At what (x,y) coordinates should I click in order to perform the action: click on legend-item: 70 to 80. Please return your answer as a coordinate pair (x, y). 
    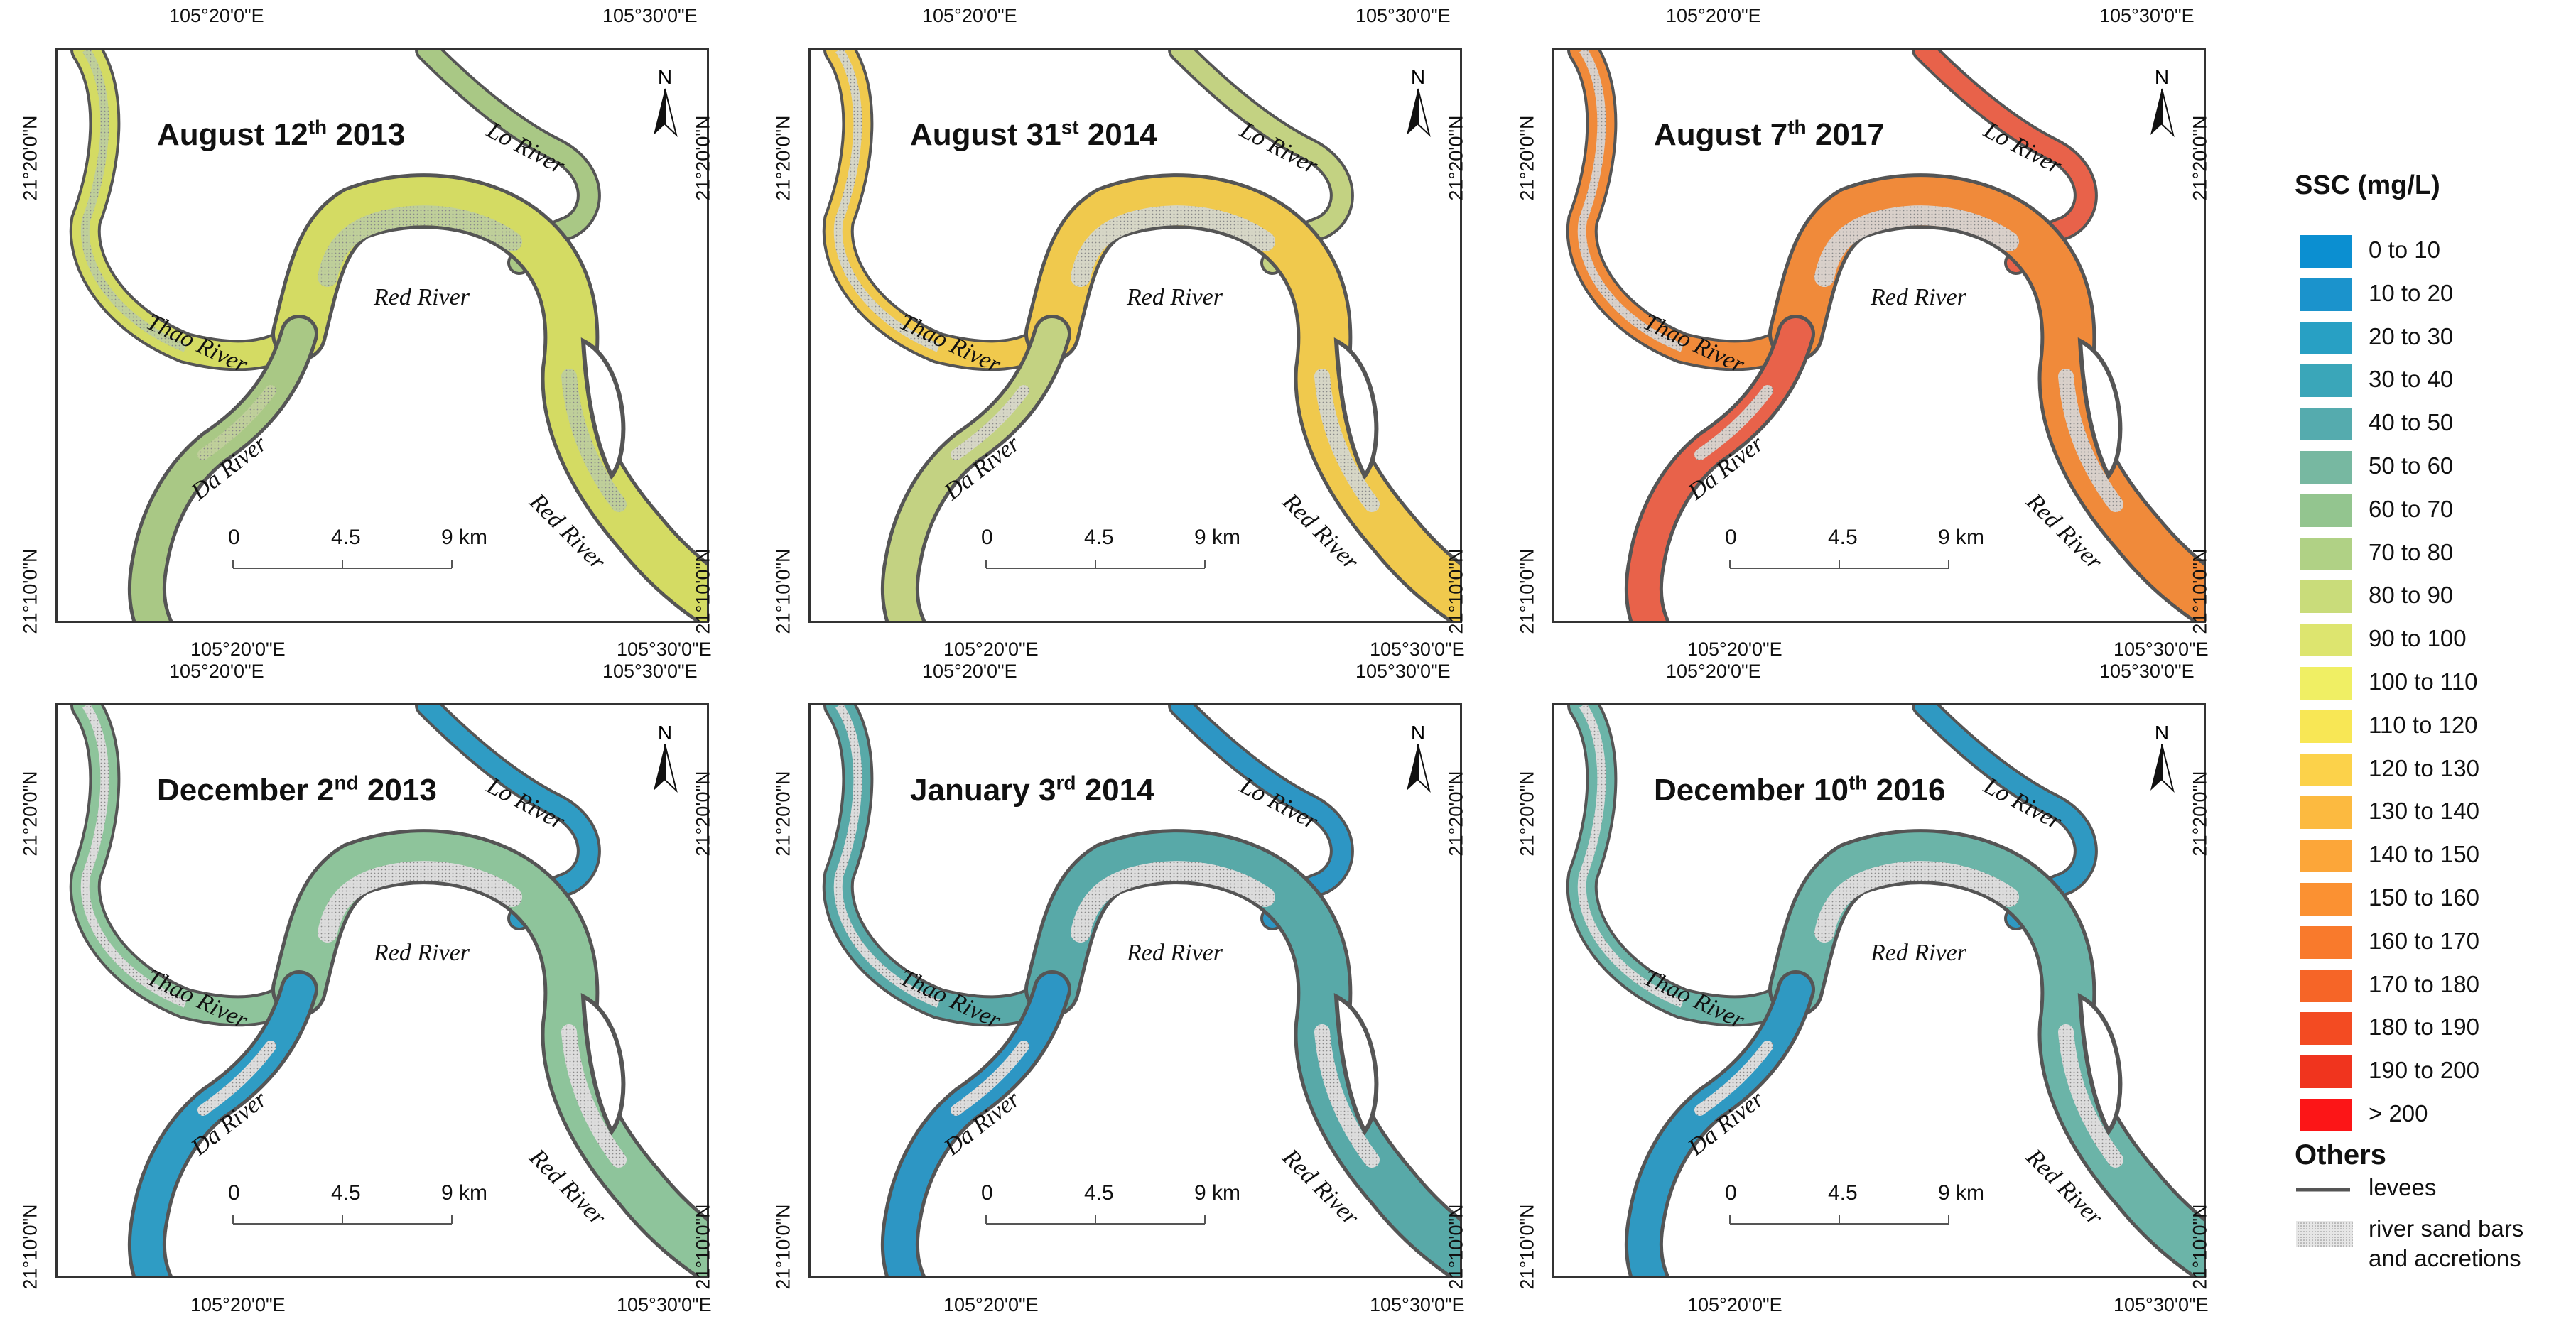
    Looking at the image, I should click on (2433, 555).